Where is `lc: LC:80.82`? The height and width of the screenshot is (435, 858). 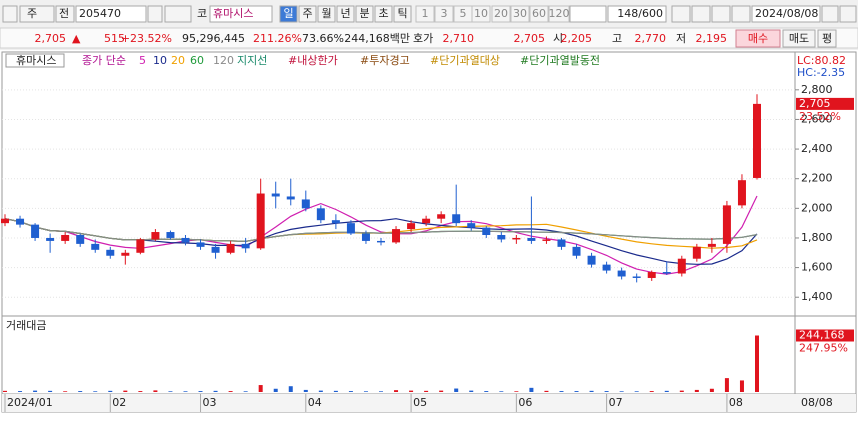 lc: LC:80.82 is located at coordinates (821, 60).